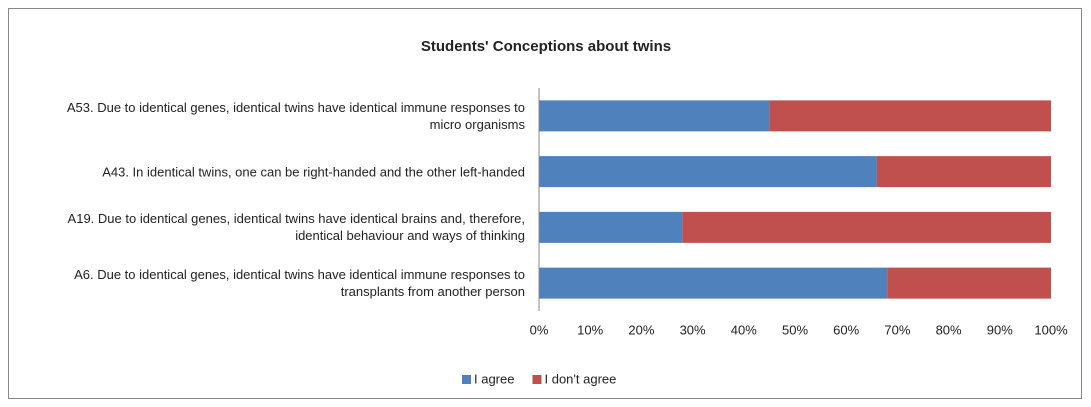  I want to click on x-tick-label: 20%, so click(641, 329).